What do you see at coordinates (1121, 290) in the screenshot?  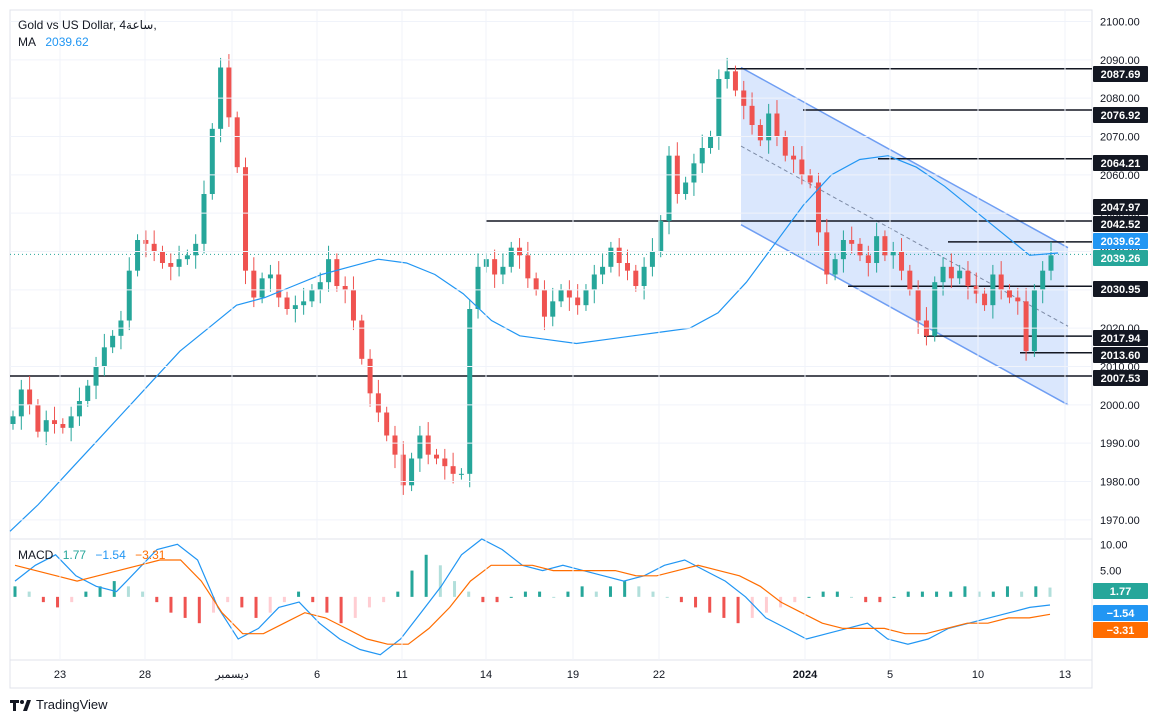 I see `price-level-label: 2030.95` at bounding box center [1121, 290].